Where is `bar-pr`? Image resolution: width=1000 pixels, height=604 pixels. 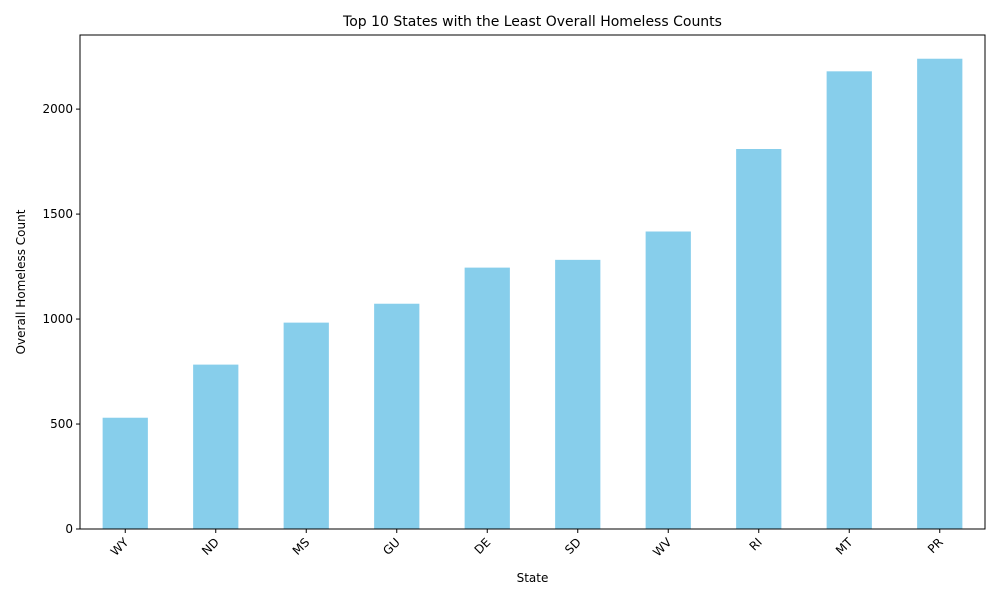 bar-pr is located at coordinates (940, 294).